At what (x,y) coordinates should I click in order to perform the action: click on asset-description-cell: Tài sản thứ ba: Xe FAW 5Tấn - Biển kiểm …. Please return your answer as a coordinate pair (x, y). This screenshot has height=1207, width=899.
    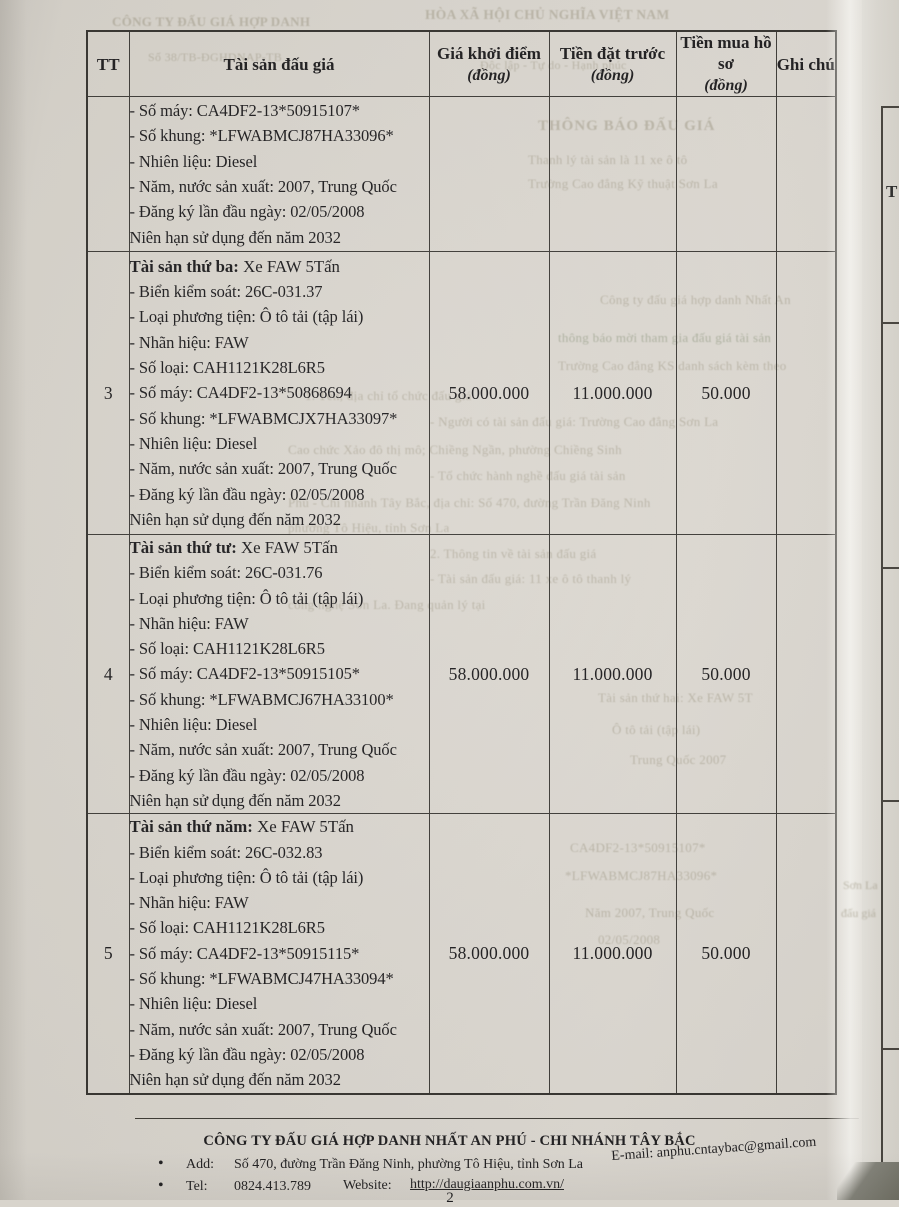
    Looking at the image, I should click on (279, 393).